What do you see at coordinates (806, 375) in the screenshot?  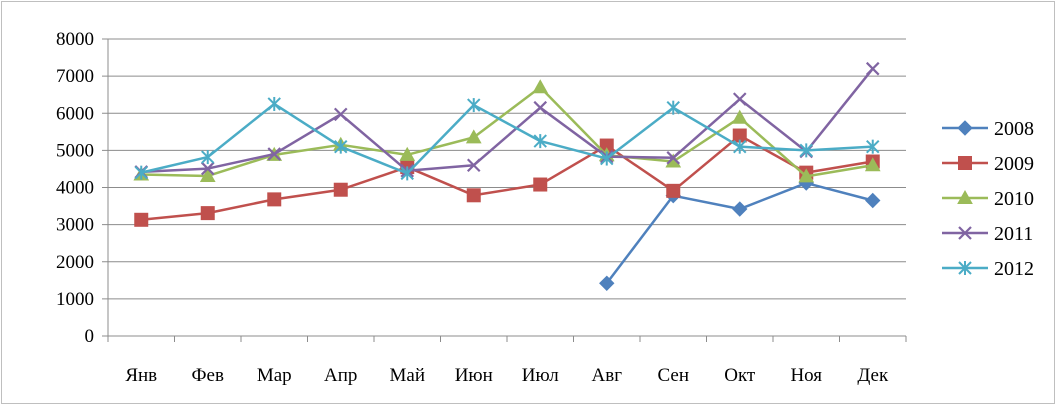 I see `x-tick-label-10: Ноя` at bounding box center [806, 375].